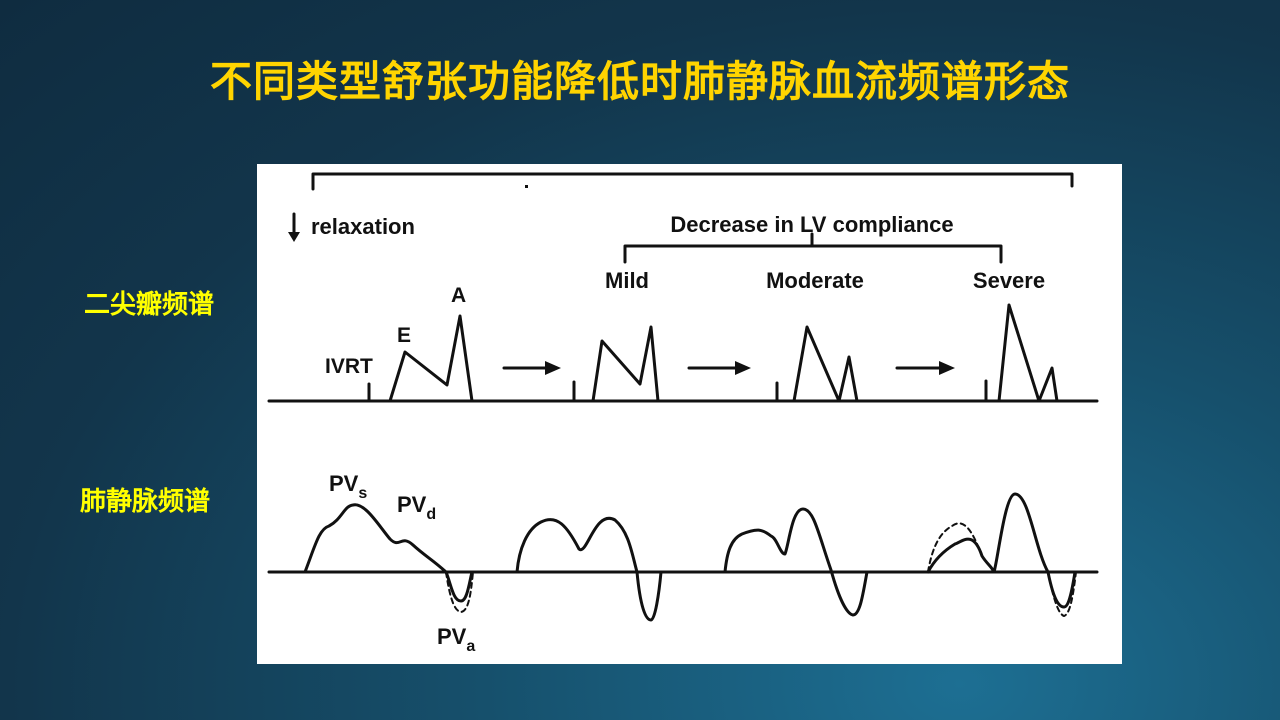 This screenshot has height=720, width=1280. What do you see at coordinates (1009, 280) in the screenshot?
I see `severe-label: Severe` at bounding box center [1009, 280].